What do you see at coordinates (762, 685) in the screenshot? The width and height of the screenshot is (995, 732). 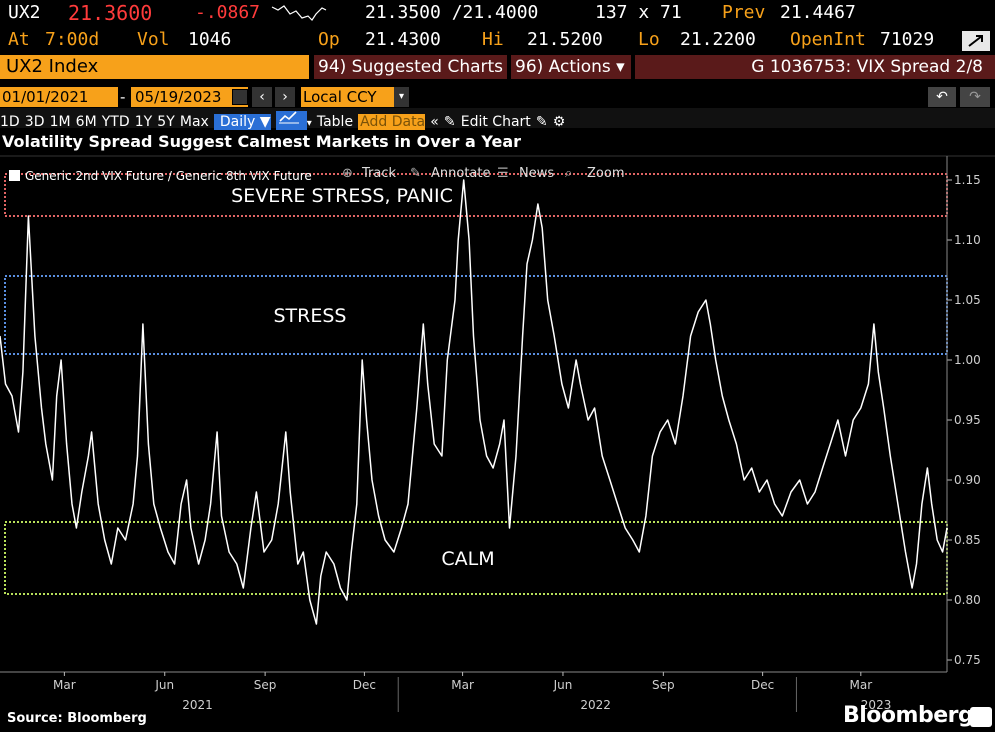 I see `x-tick-label-7: Dec` at bounding box center [762, 685].